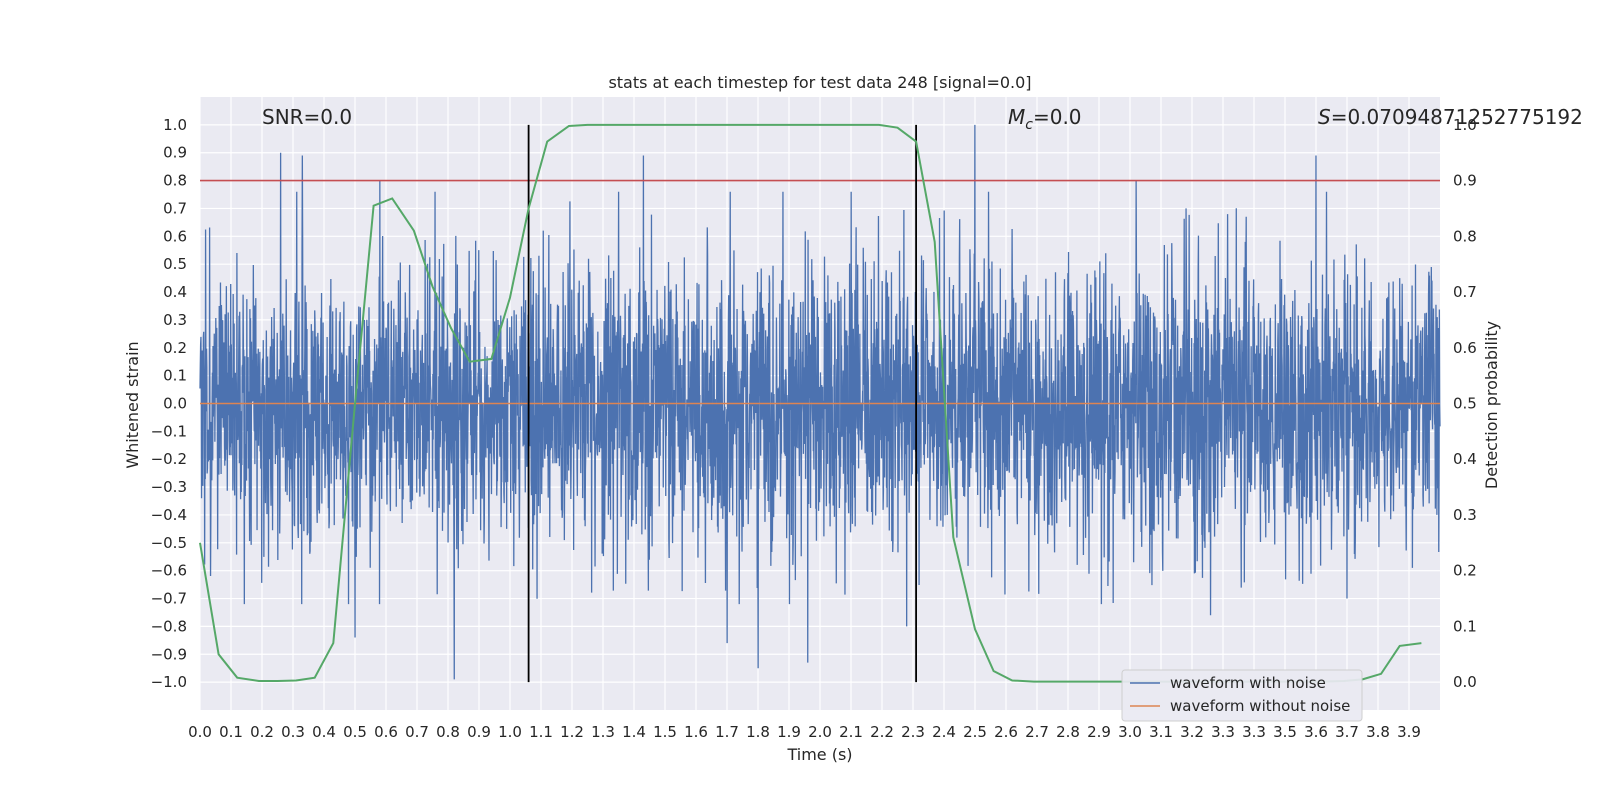 Image resolution: width=1600 pixels, height=800 pixels. I want to click on x-tick-label: 0.6, so click(386, 732).